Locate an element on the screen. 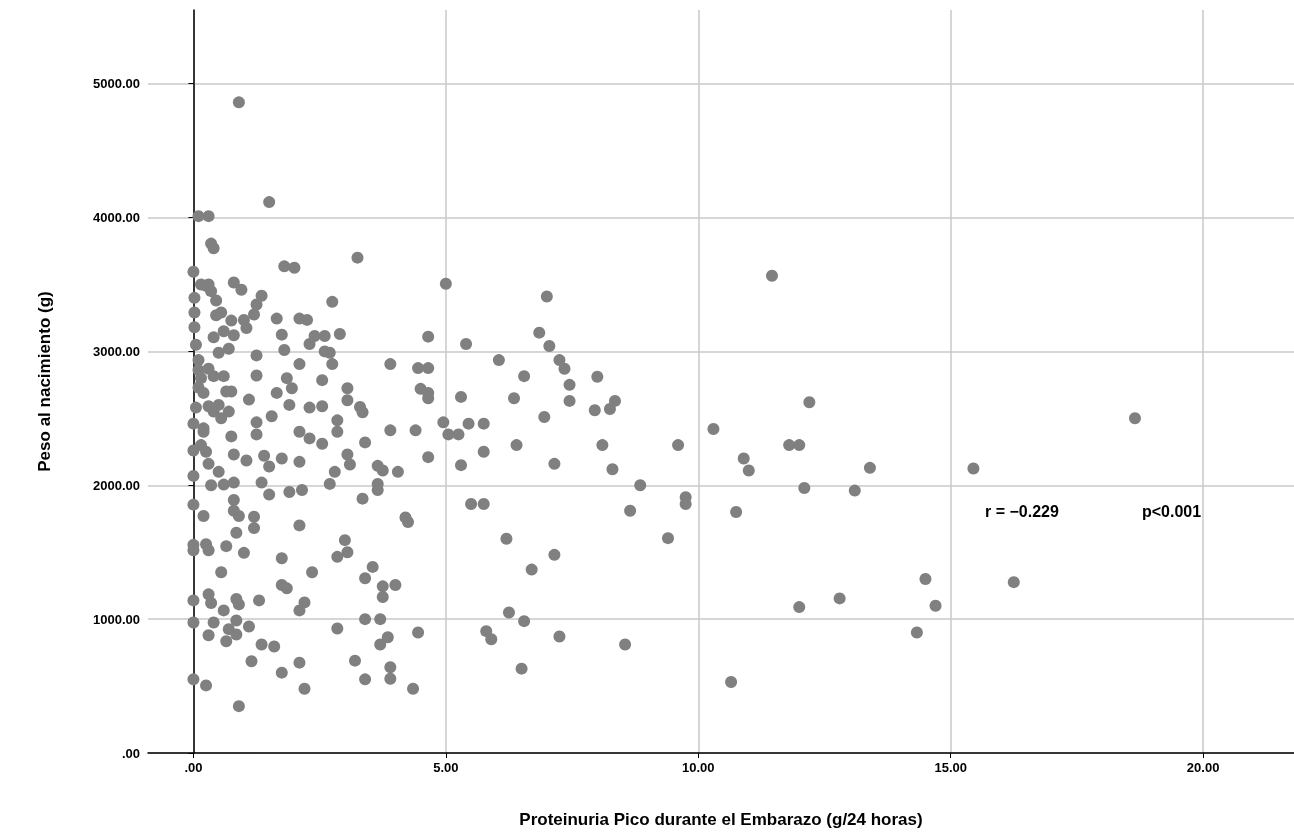  y-tick-label: .00 is located at coordinates (130, 753).